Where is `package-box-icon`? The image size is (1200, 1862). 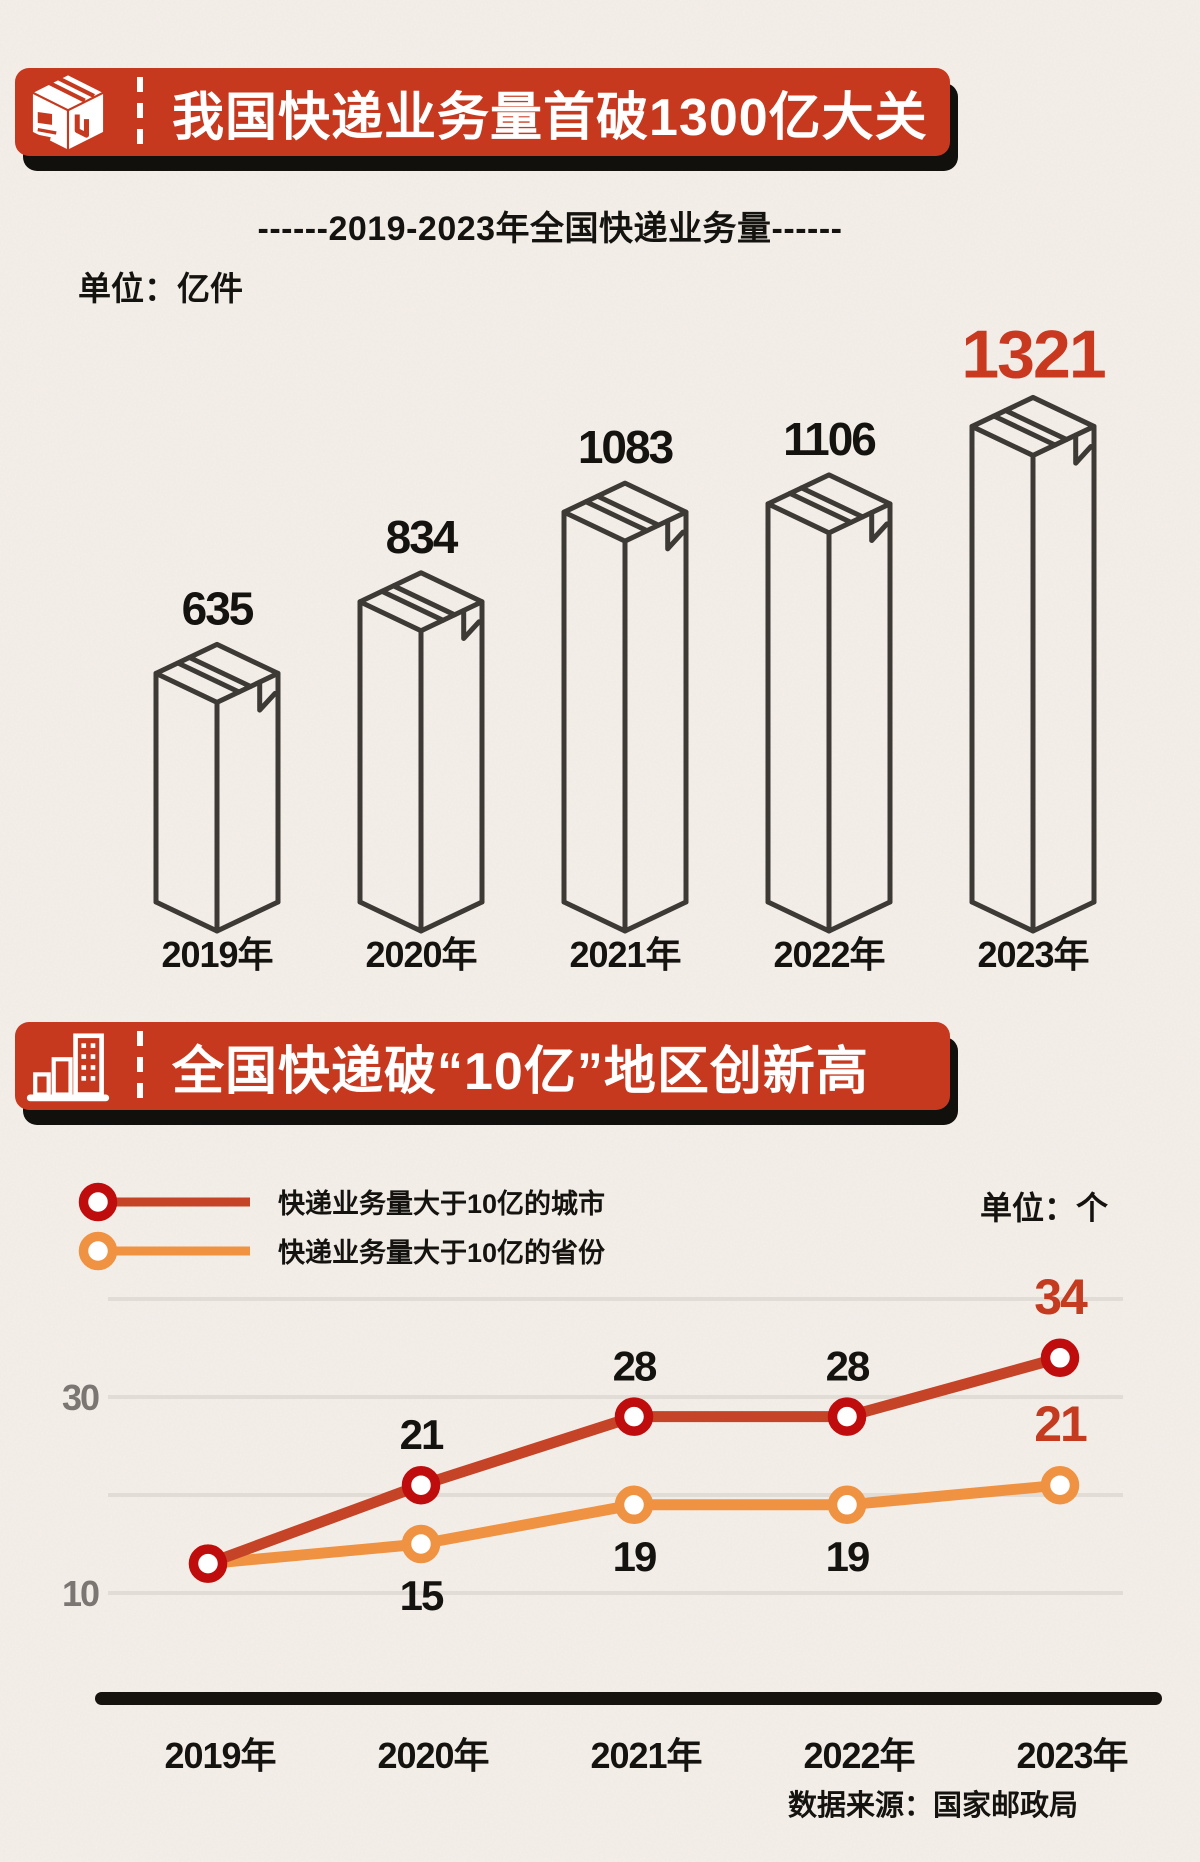 package-box-icon is located at coordinates (68, 112).